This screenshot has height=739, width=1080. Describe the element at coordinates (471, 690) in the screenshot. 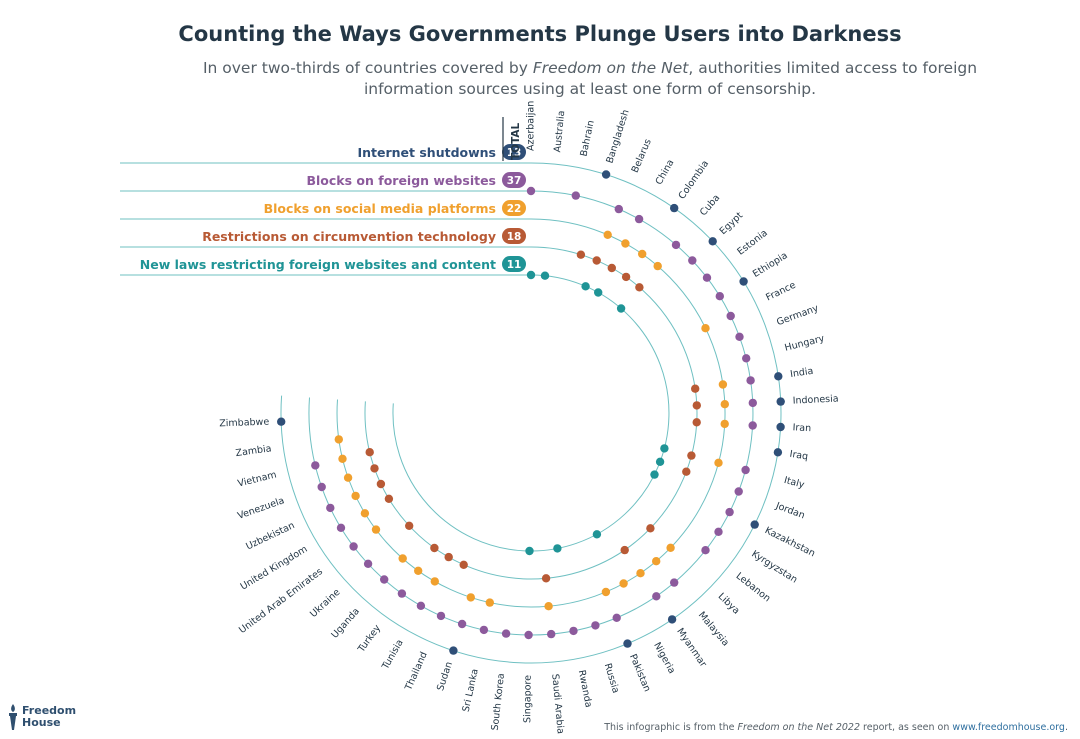

I see `country-label-sri-lanka: Sri Lanka` at that location.